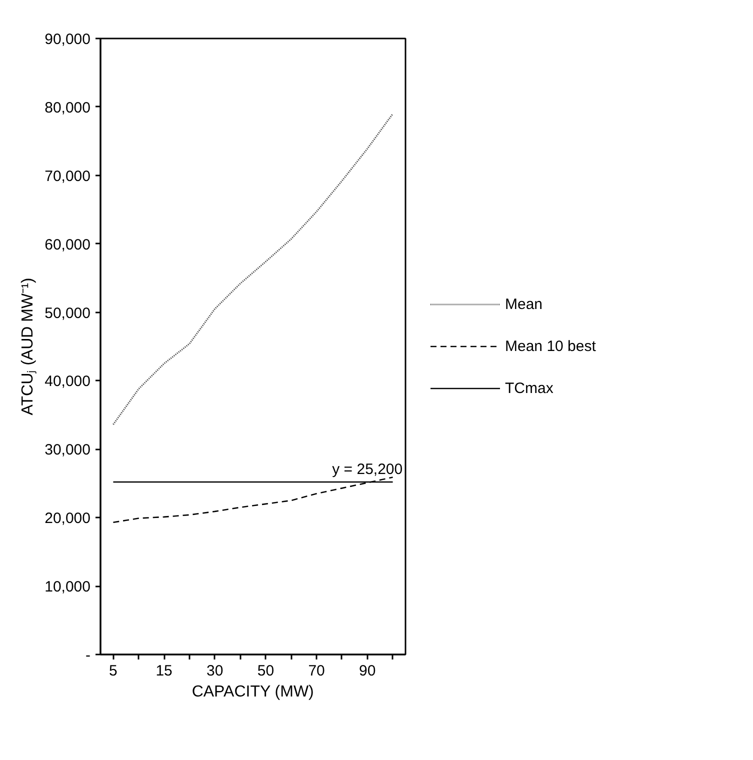  Describe the element at coordinates (253, 500) in the screenshot. I see `line-series` at that location.